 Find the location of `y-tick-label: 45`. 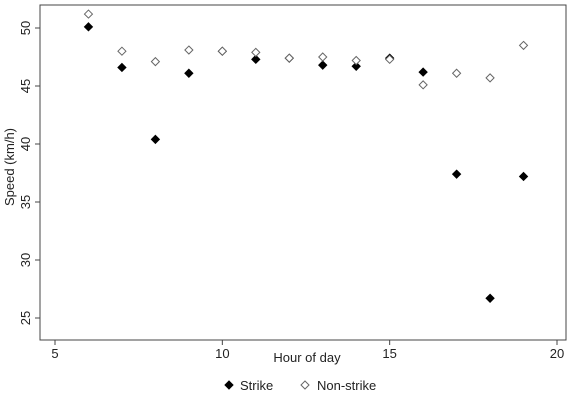

y-tick-label: 45 is located at coordinates (25, 86).